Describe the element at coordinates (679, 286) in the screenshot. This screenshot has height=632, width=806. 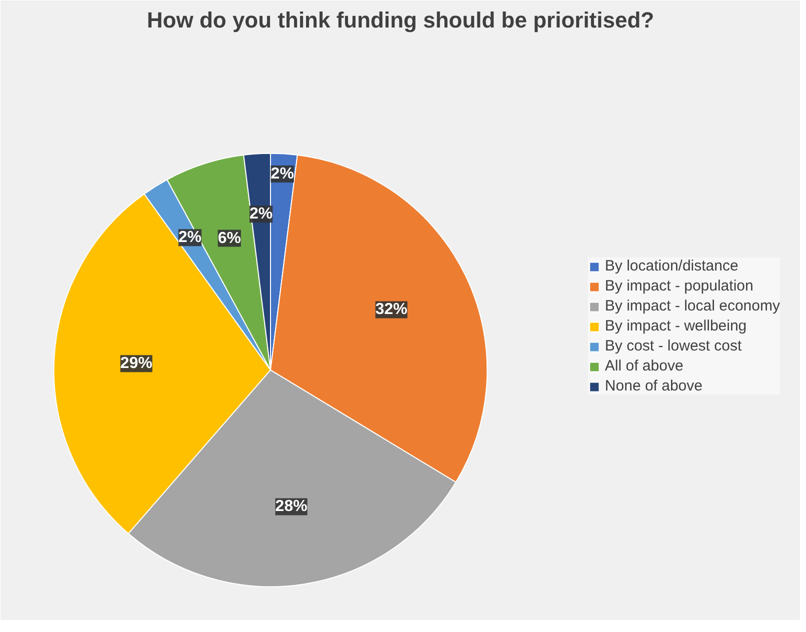
I see `legend-label: By impact - population` at that location.